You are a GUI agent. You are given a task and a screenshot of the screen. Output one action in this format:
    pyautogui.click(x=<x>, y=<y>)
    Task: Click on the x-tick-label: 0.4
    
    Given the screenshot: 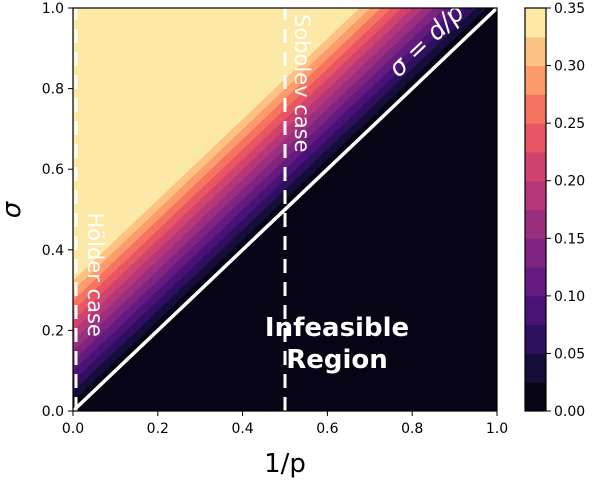 What is the action you would take?
    pyautogui.click(x=242, y=429)
    